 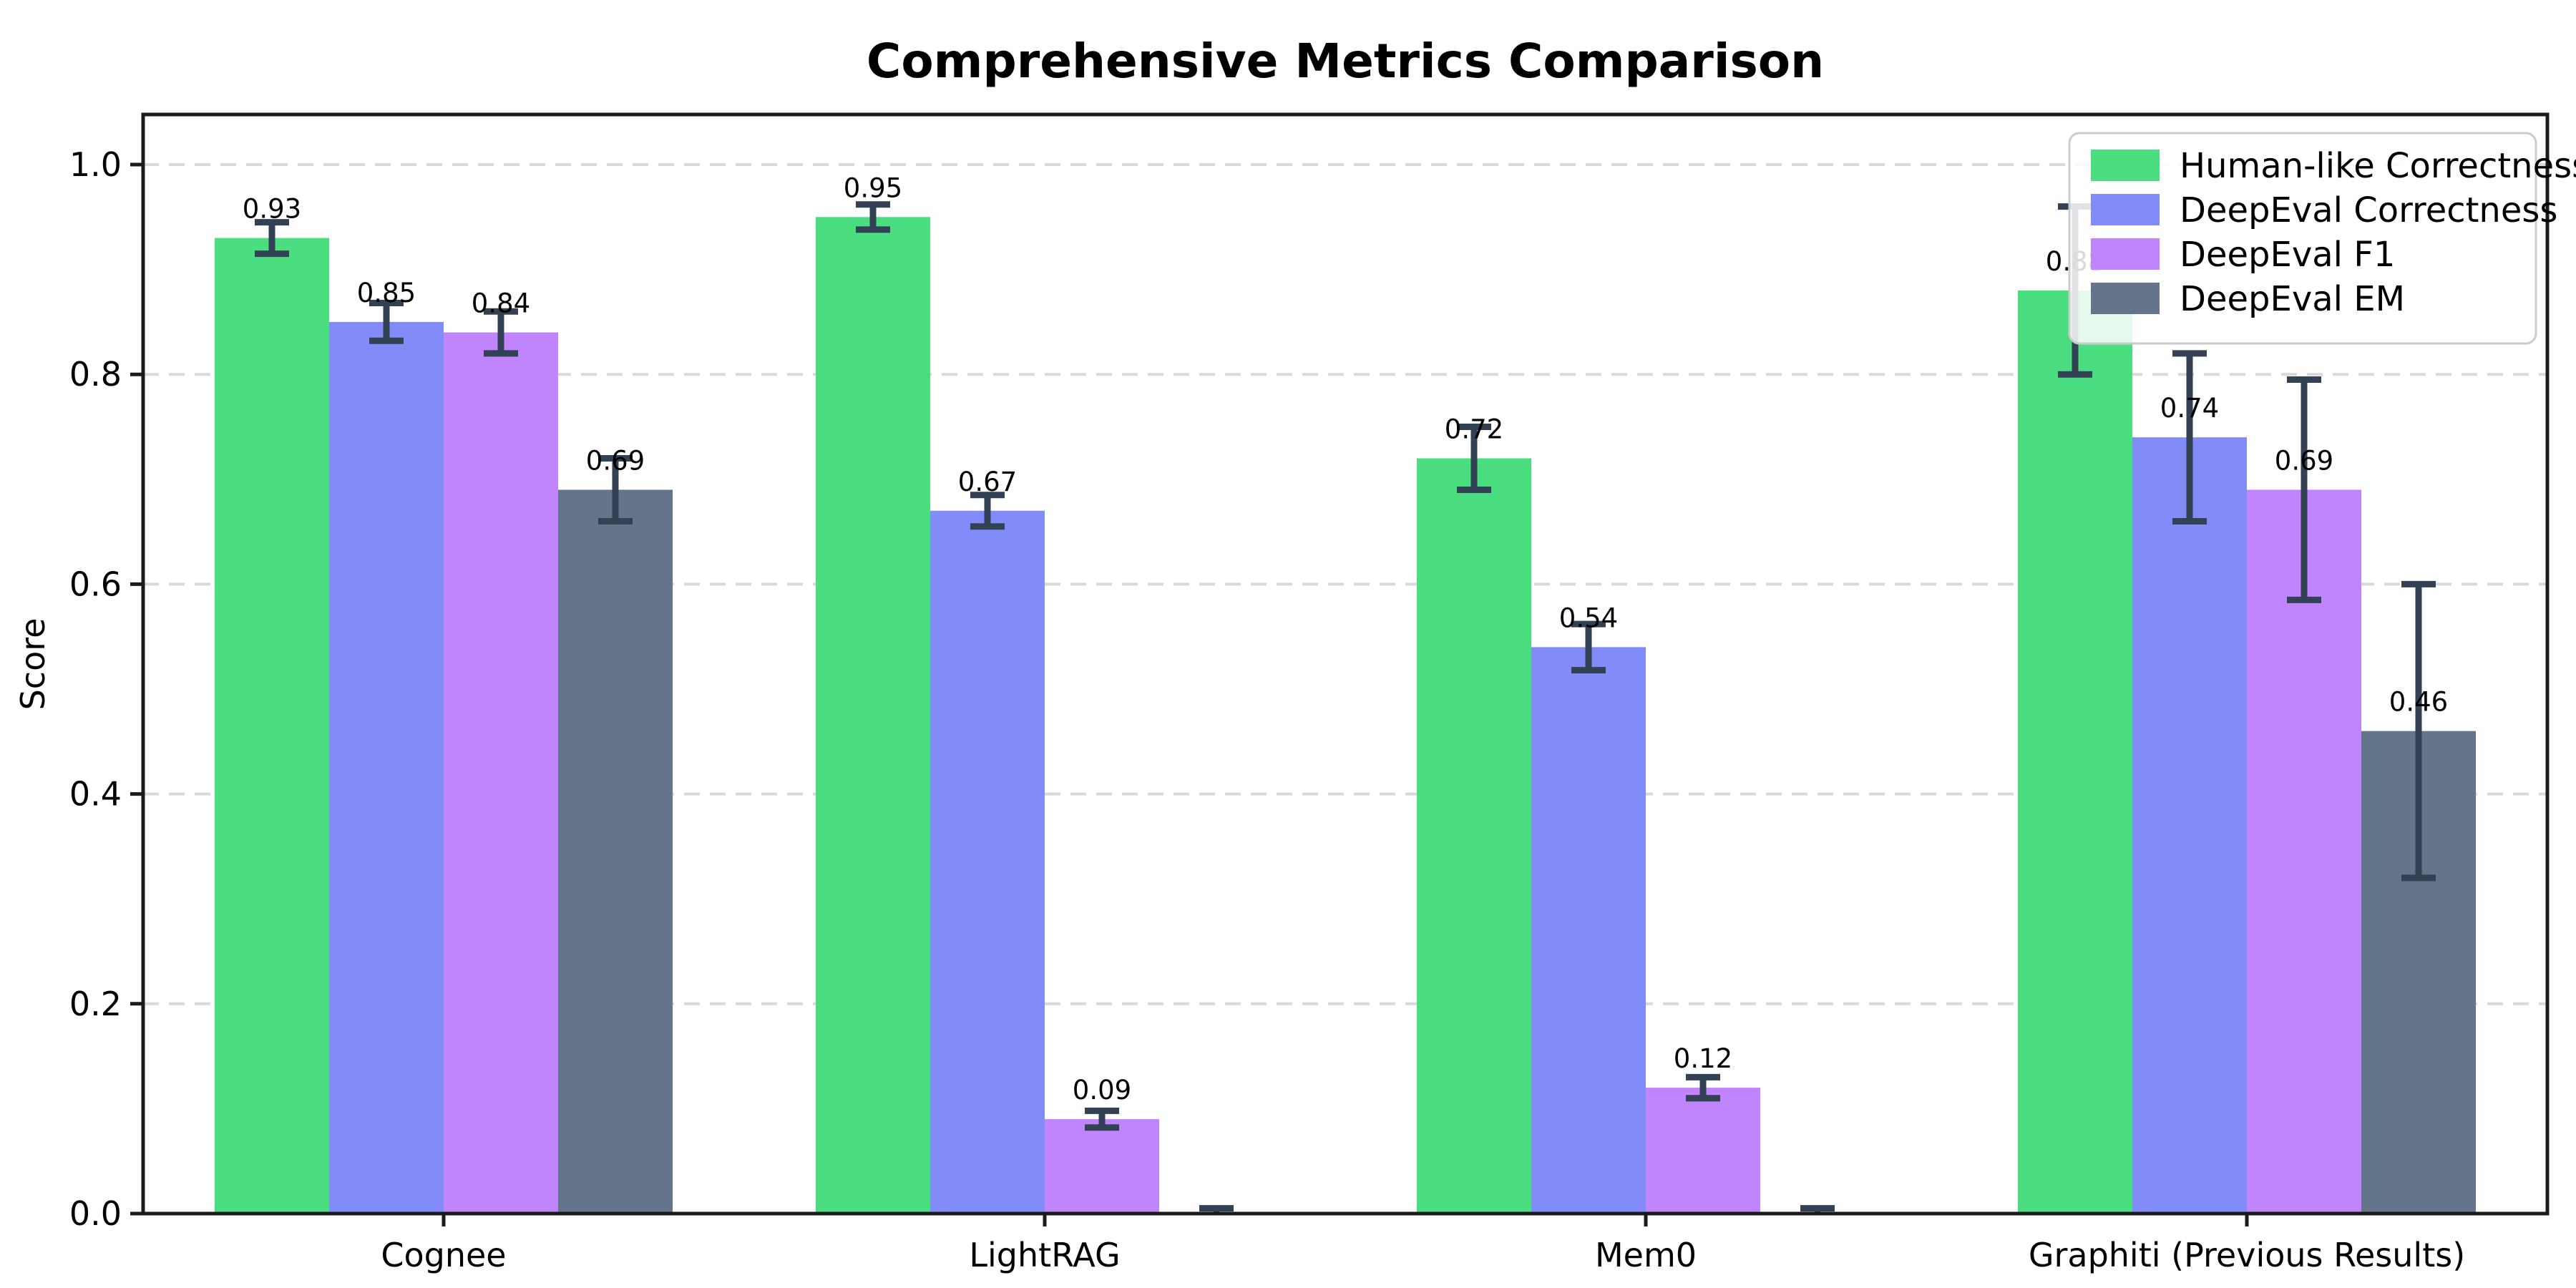 What do you see at coordinates (873, 187) in the screenshot?
I see `bar-value-label: 0.95` at bounding box center [873, 187].